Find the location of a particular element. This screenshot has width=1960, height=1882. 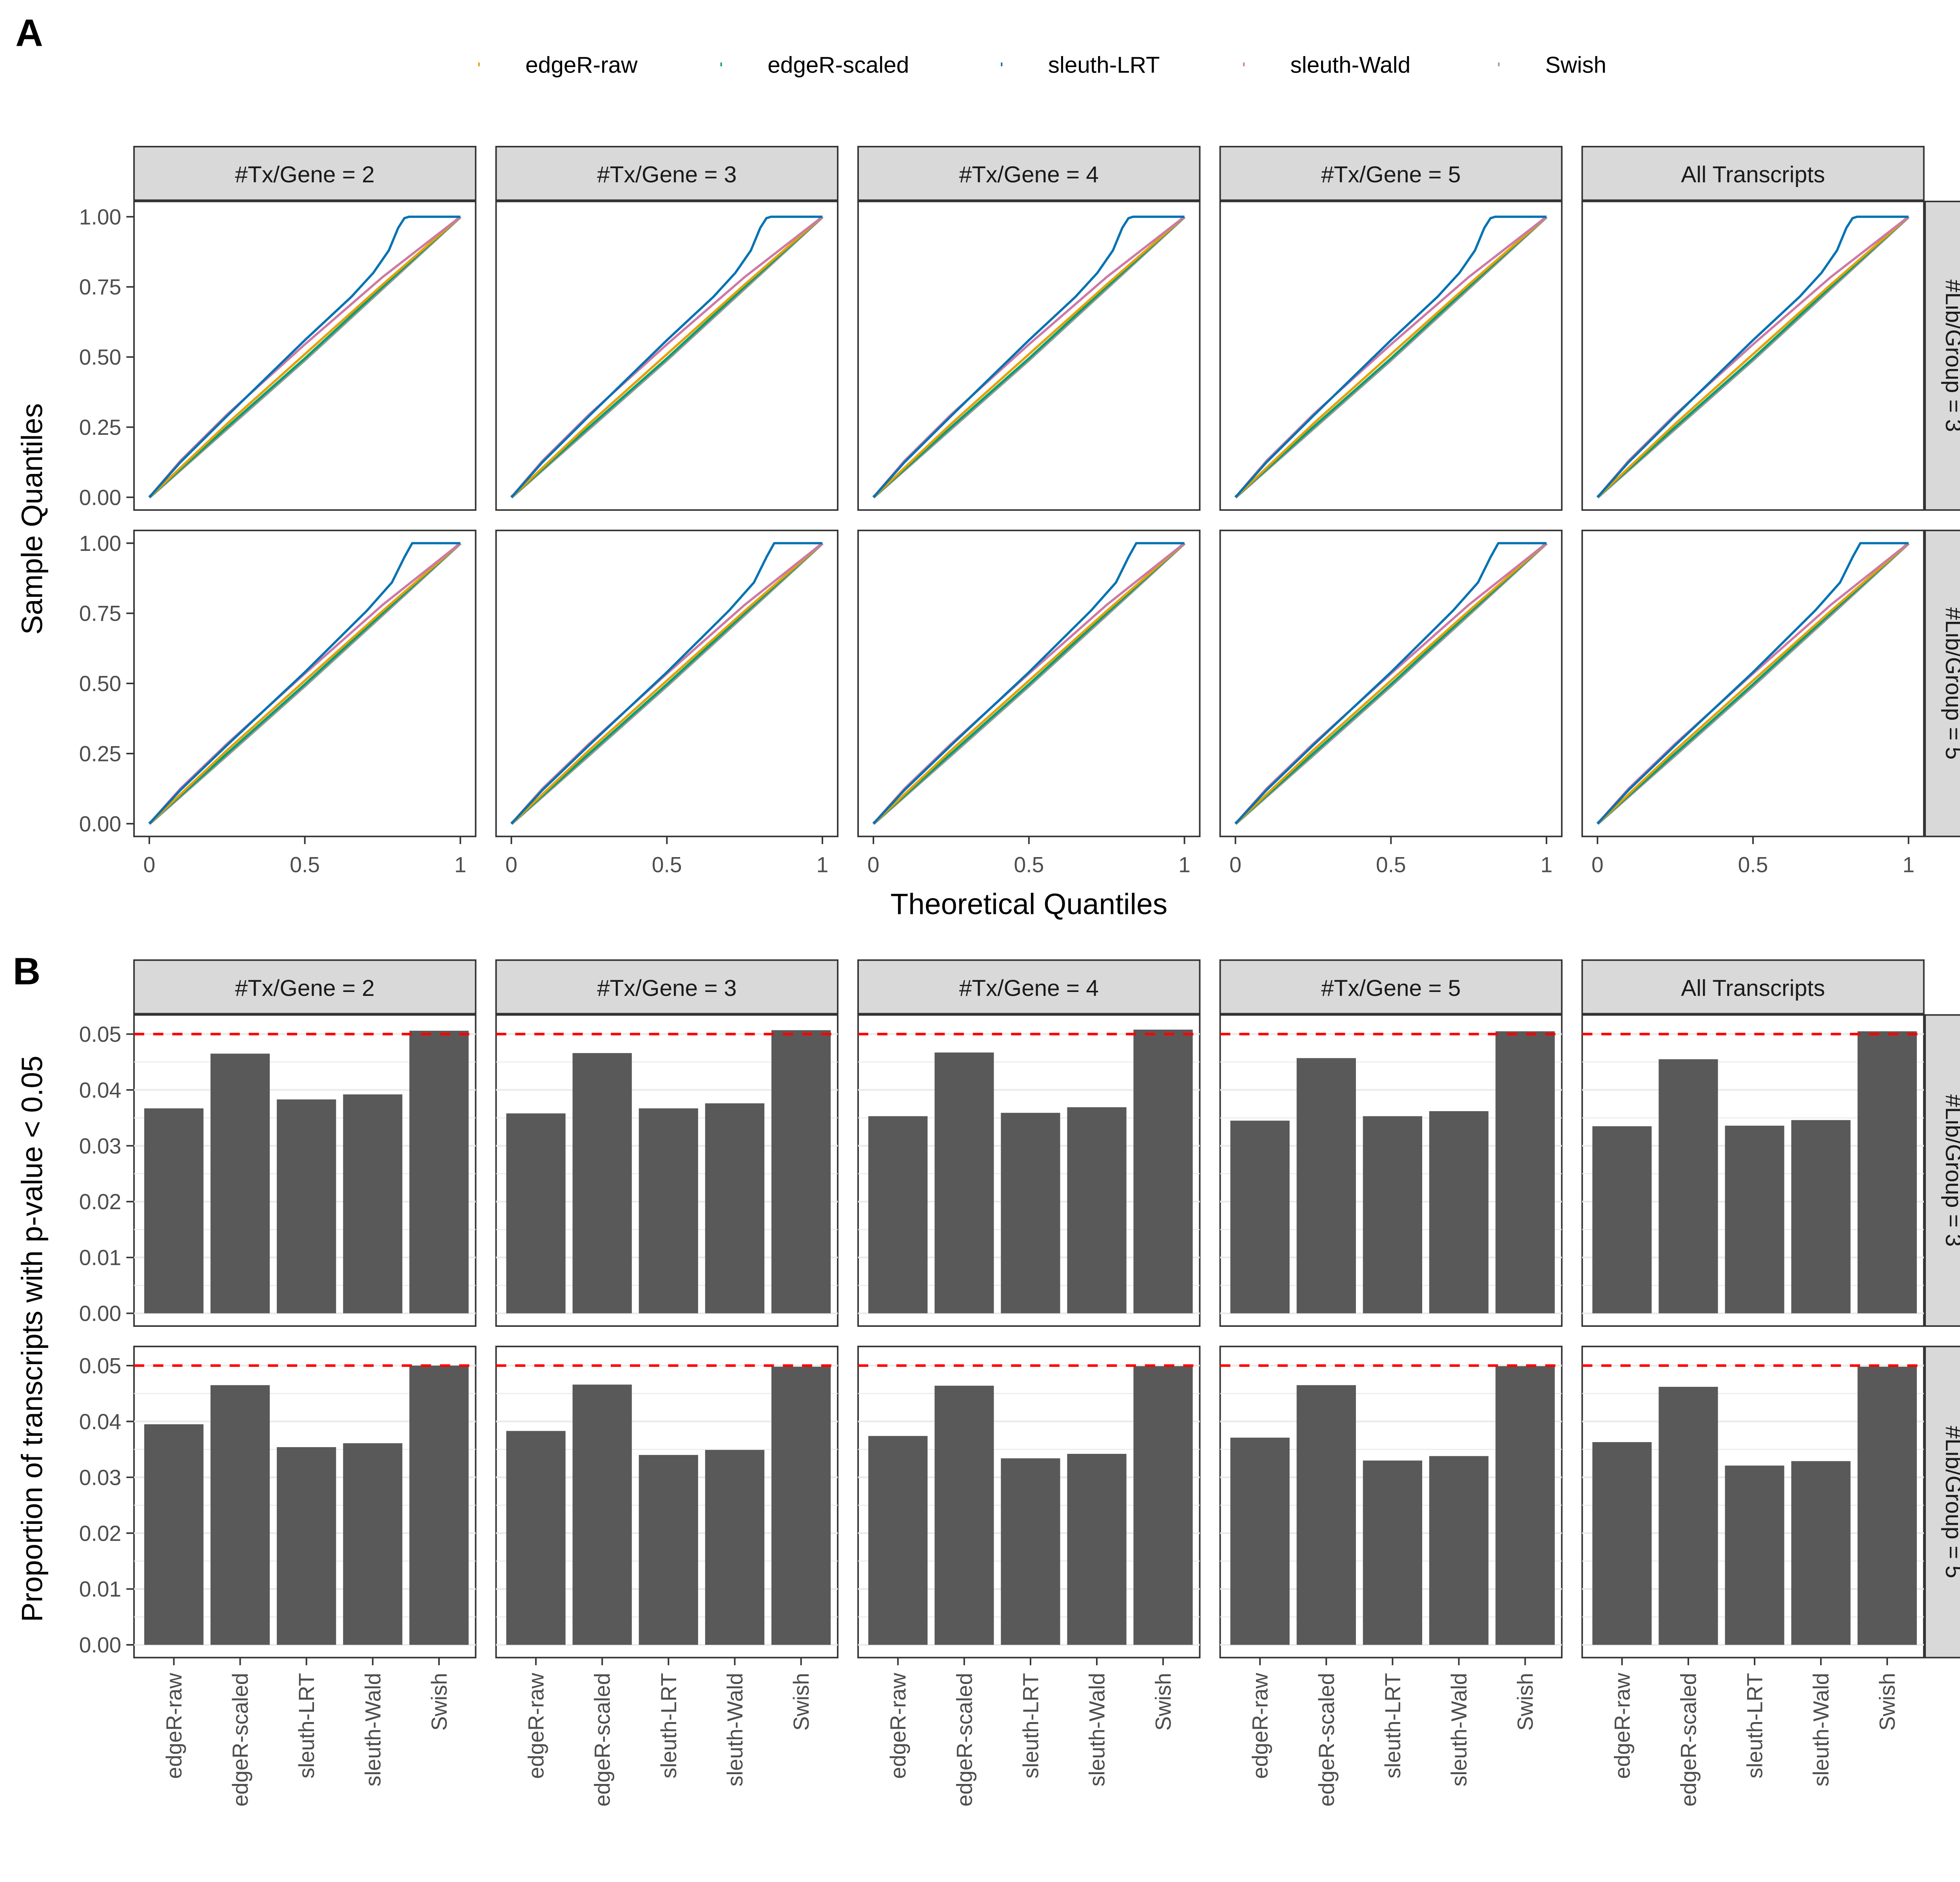

legend-item-sleuth-Wald: sleuth-Wald is located at coordinates (1326, 65).